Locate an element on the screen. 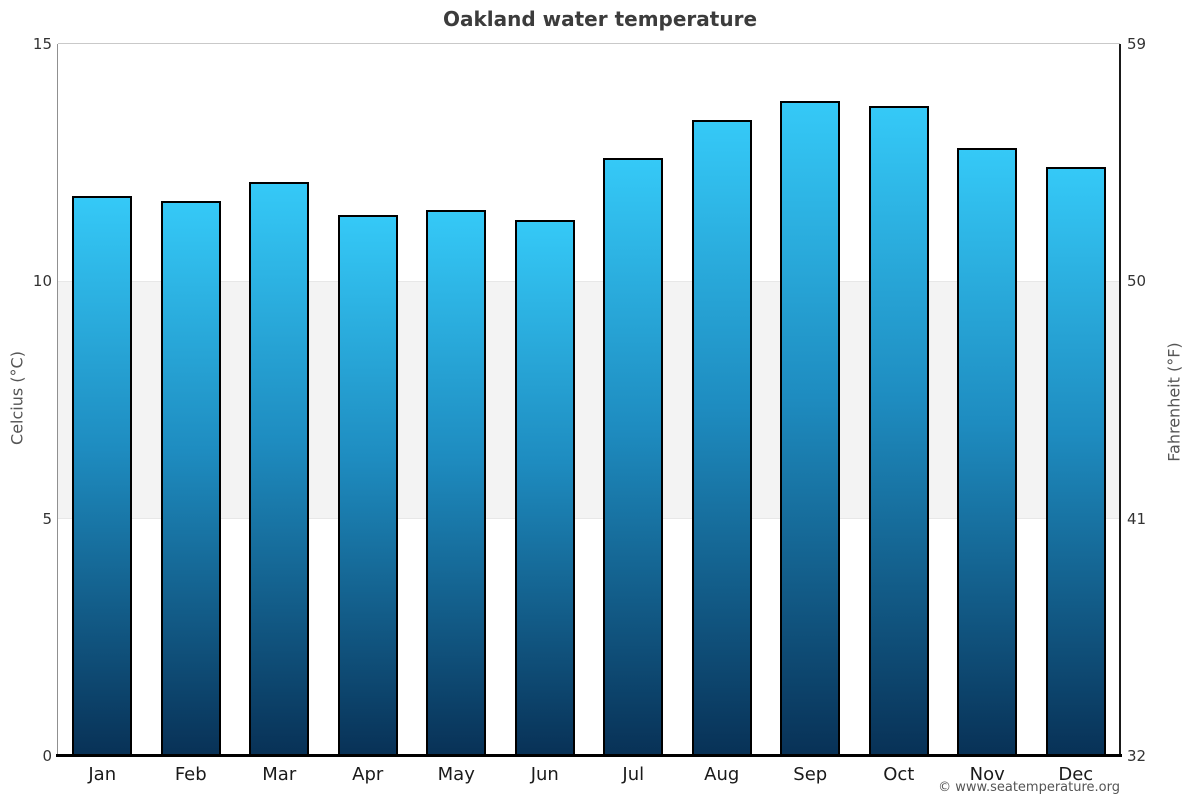  bar-nov is located at coordinates (987, 452).